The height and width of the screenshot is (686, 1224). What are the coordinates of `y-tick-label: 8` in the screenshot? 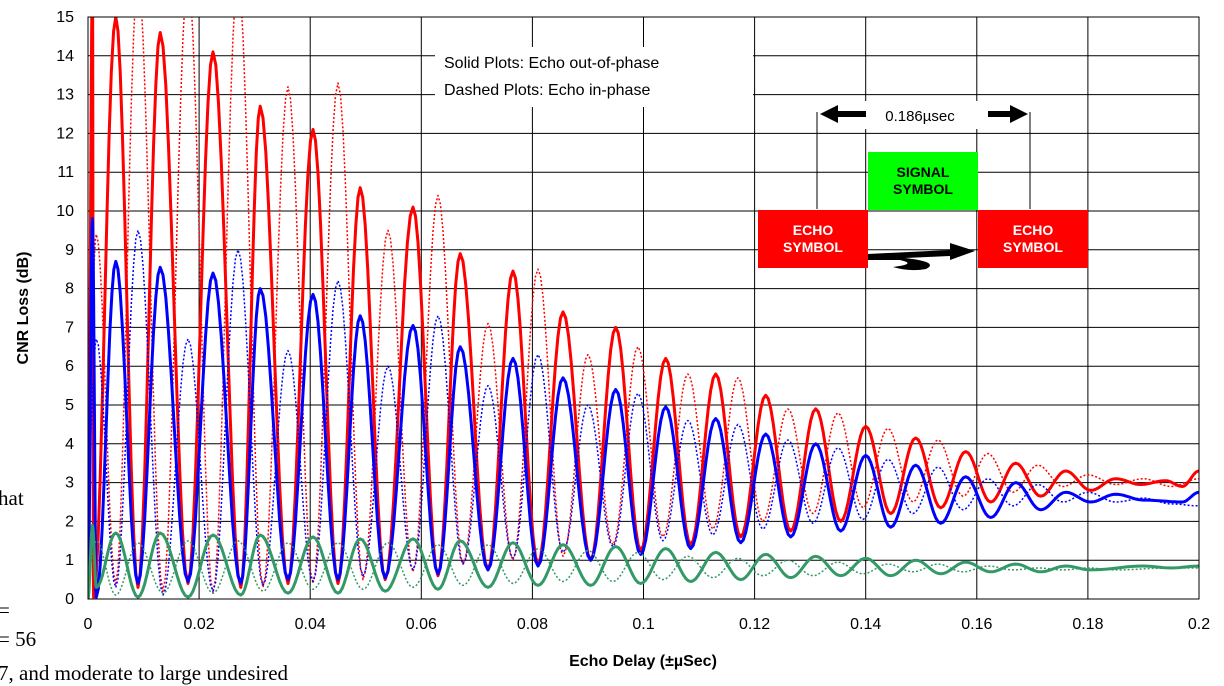 It's located at (69, 289).